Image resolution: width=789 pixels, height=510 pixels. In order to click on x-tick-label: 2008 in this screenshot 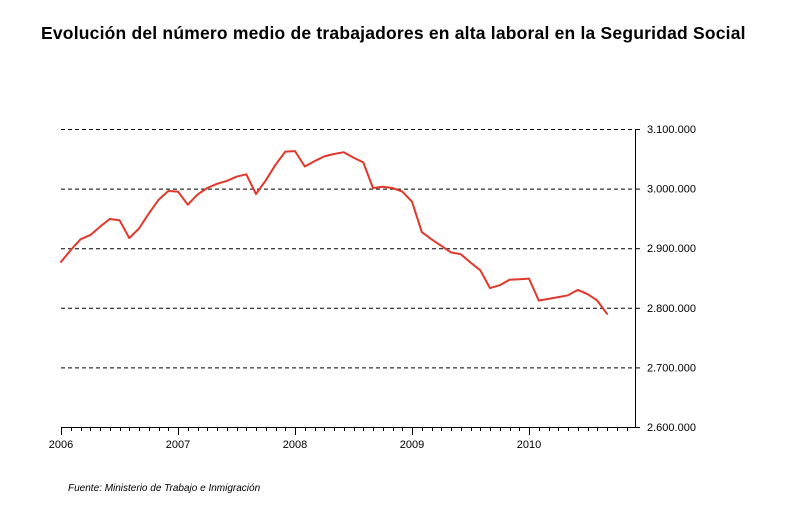, I will do `click(295, 445)`.